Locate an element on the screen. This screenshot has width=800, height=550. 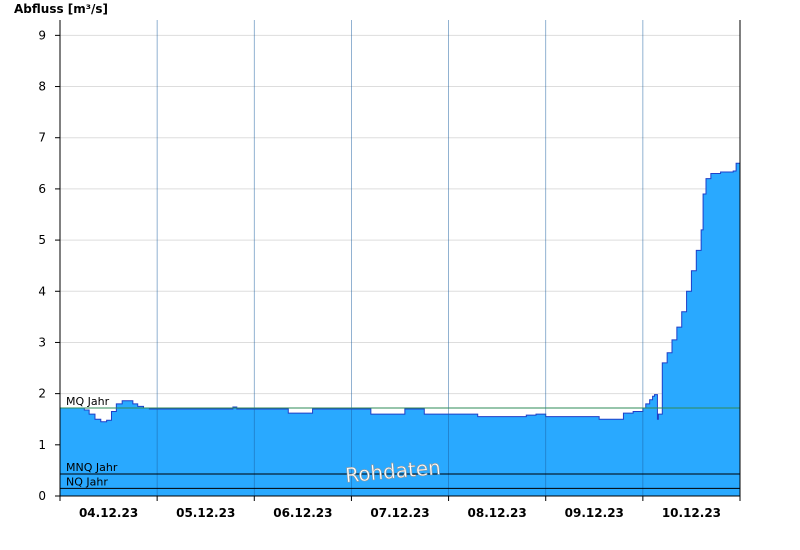
x-tick-label-3: 07.12.23 is located at coordinates (399, 513).